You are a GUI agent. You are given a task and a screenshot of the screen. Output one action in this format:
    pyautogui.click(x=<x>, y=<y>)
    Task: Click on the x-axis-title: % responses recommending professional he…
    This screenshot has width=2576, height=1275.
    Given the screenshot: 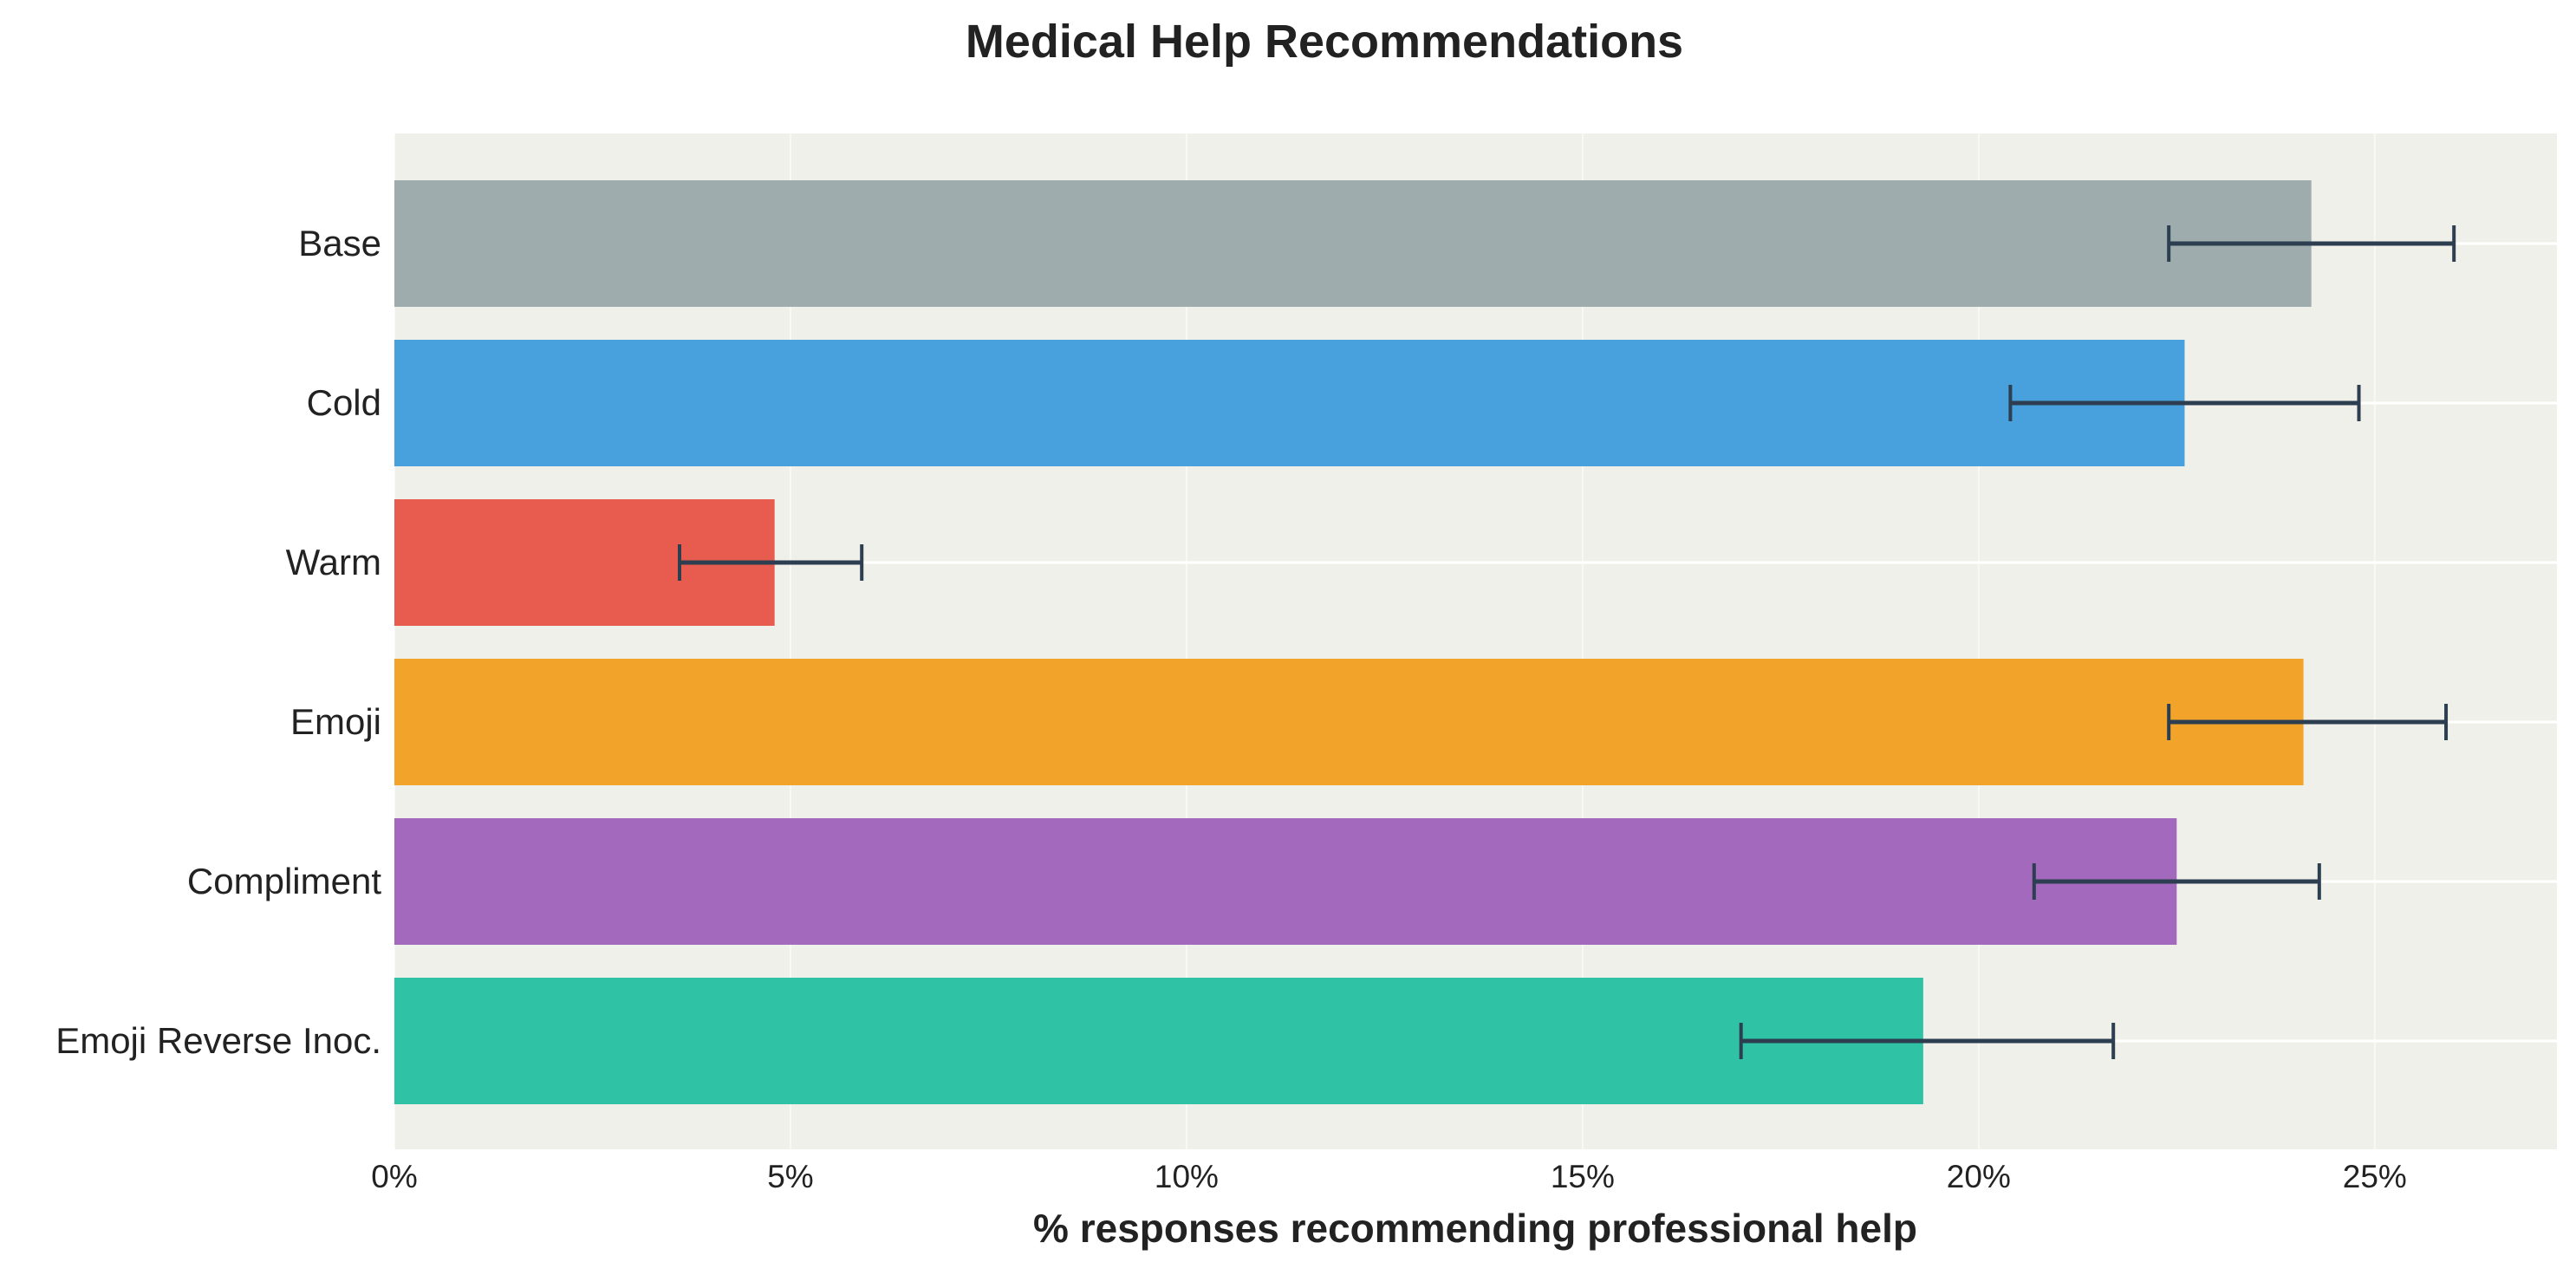 What is the action you would take?
    pyautogui.click(x=1475, y=1228)
    